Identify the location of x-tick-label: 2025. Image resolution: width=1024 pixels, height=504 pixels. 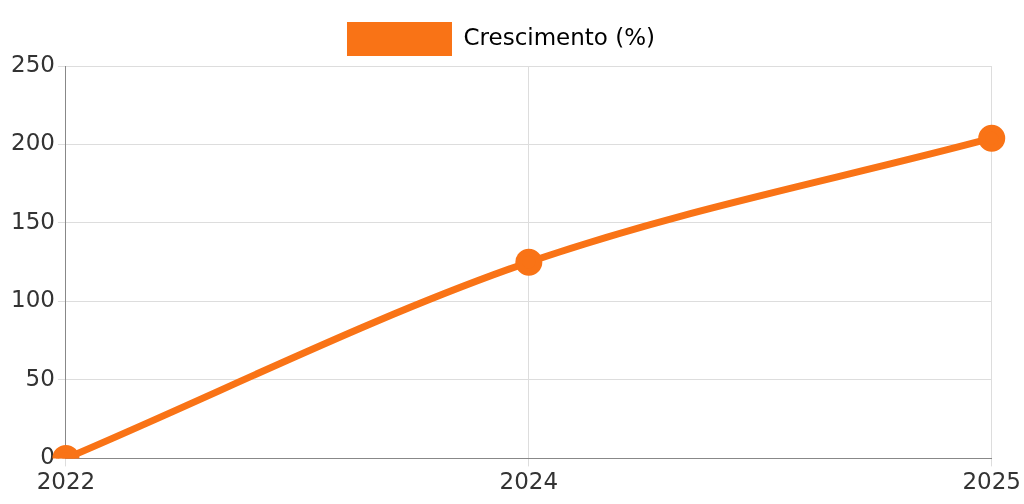
(992, 481).